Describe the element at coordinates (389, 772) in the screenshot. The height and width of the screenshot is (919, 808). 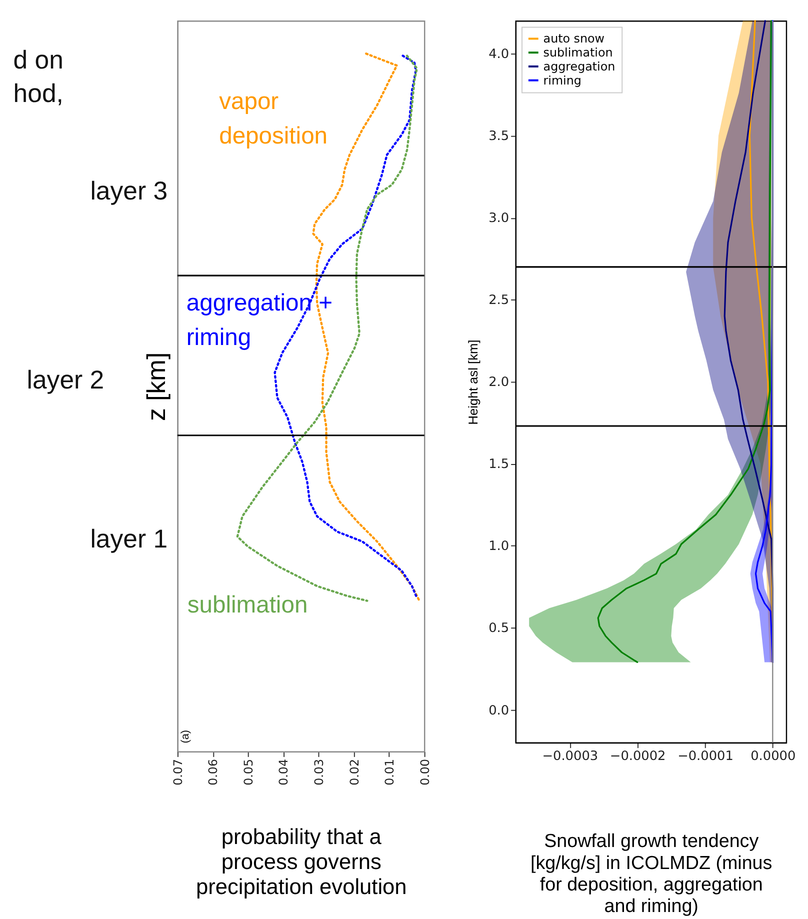
I see `x-tick-label: 0.01` at that location.